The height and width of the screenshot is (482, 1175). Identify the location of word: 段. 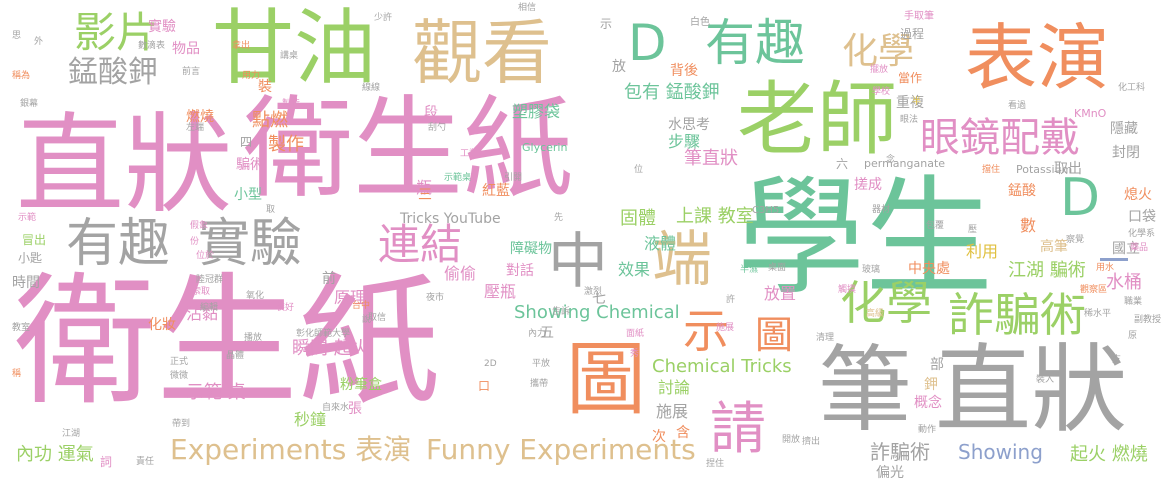
(431, 113).